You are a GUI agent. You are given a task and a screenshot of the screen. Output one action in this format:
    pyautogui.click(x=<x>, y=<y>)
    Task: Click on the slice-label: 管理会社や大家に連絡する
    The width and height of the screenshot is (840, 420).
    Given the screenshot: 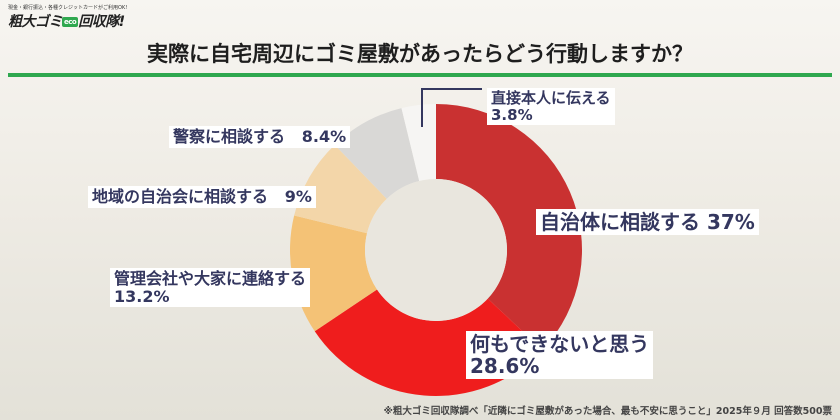 What is the action you would take?
    pyautogui.click(x=210, y=278)
    